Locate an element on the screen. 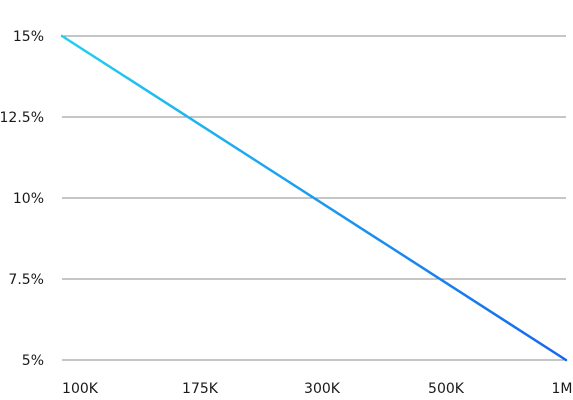 The width and height of the screenshot is (573, 400). x-axis-tick-labels: 100K 175K 300K 500K 1M is located at coordinates (317, 389).